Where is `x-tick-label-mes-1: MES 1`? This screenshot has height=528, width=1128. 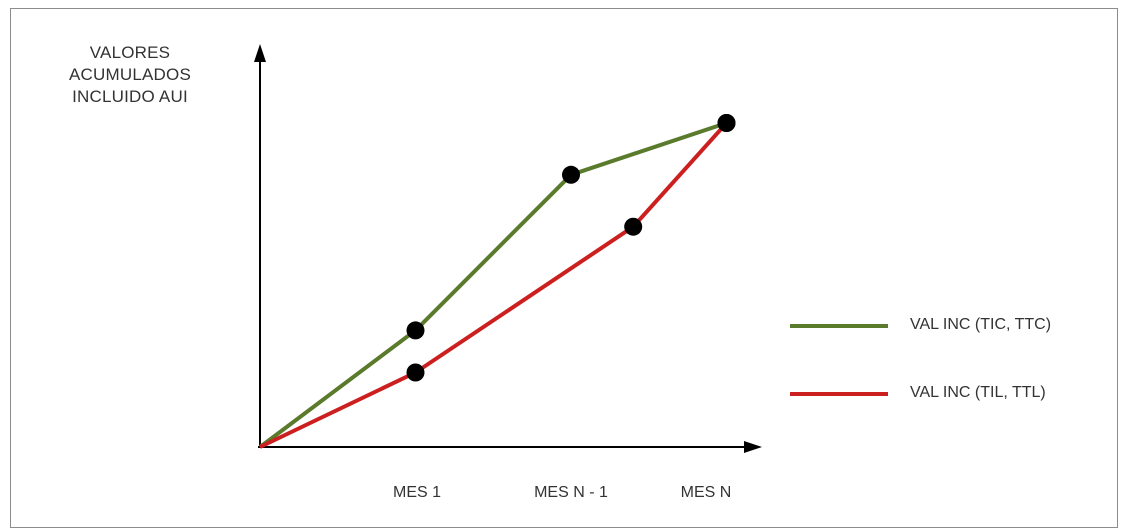
x-tick-label-mes-1: MES 1 is located at coordinates (417, 492).